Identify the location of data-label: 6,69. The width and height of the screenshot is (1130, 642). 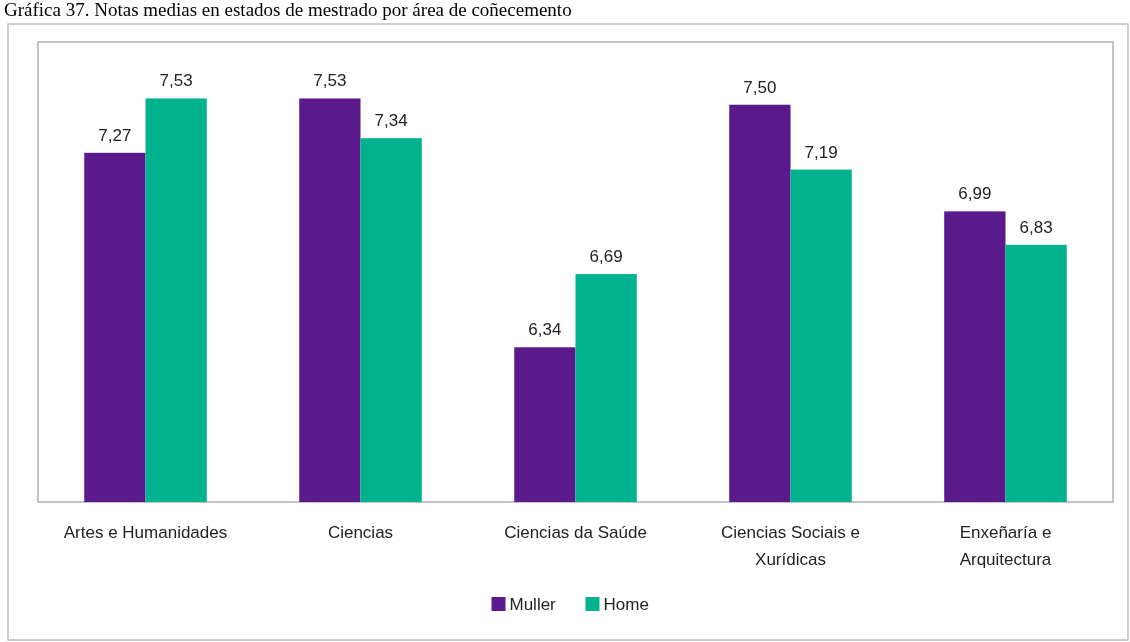
(606, 257).